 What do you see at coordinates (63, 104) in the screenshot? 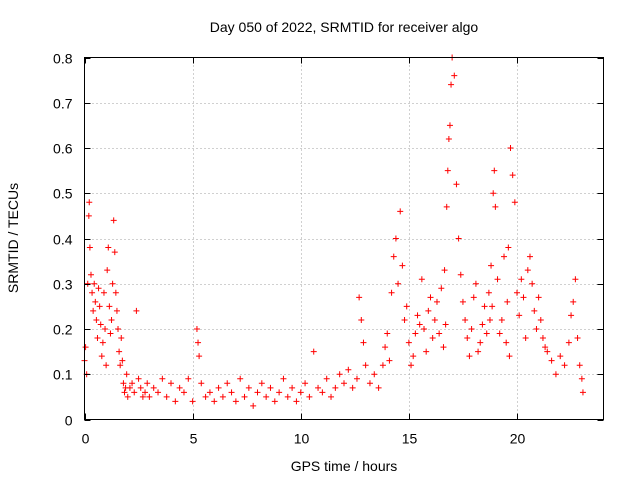
I see `y-tick-label: 0.7` at bounding box center [63, 104].